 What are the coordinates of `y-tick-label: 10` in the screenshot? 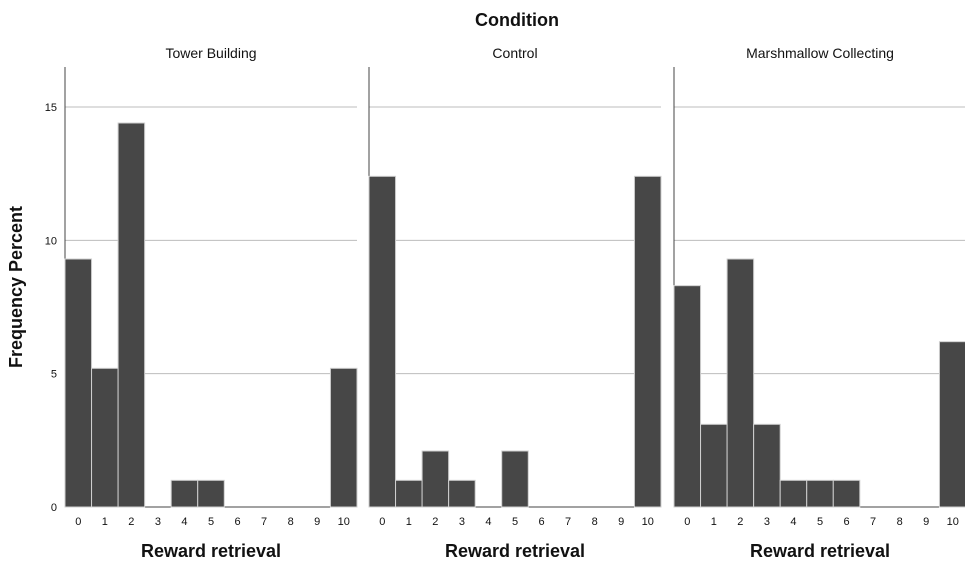 It's located at (51, 241).